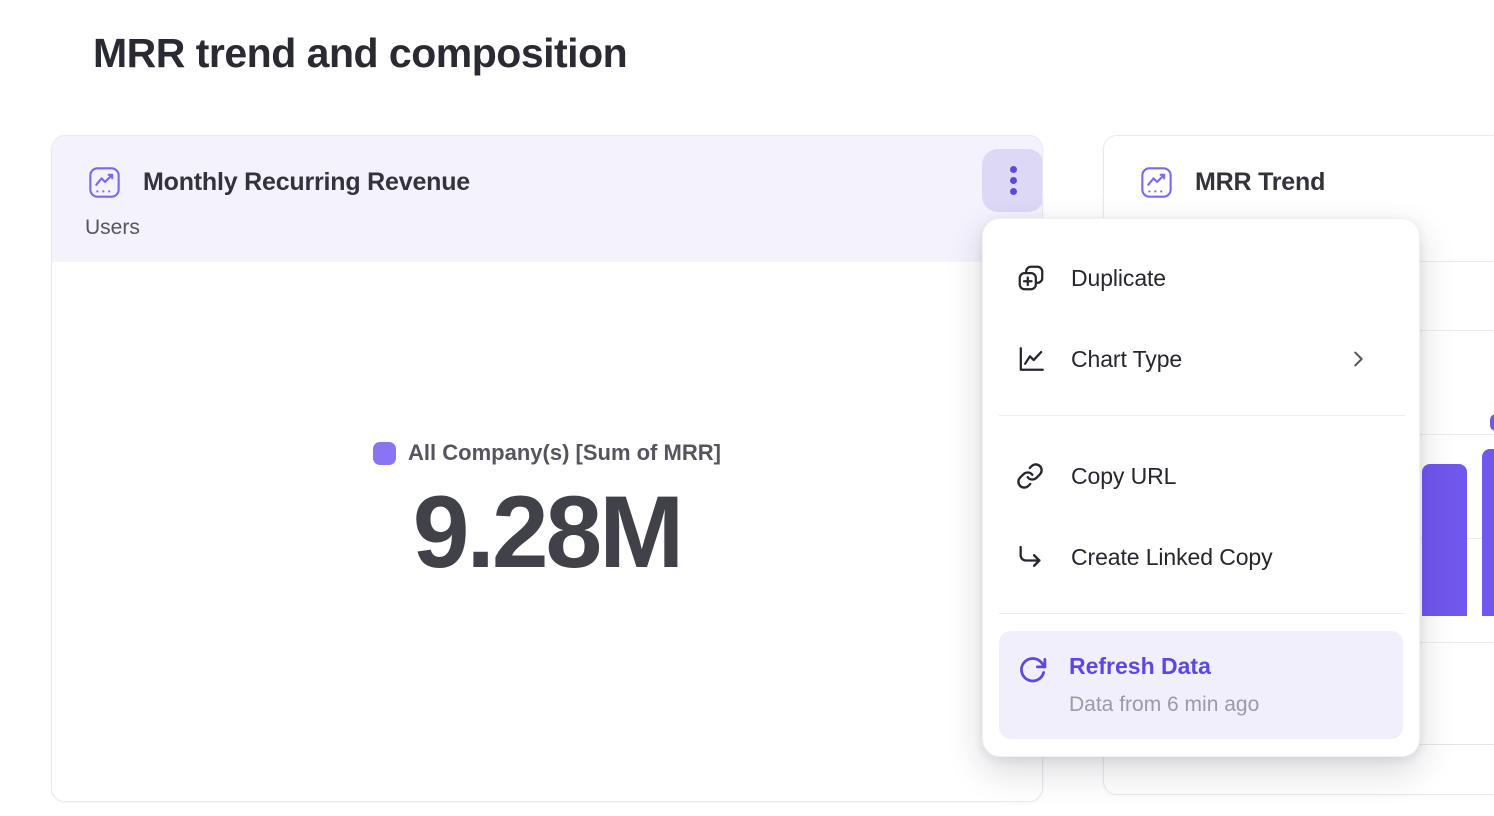 The width and height of the screenshot is (1494, 816). Describe the element at coordinates (1031, 359) in the screenshot. I see `chart-type-icon` at that location.